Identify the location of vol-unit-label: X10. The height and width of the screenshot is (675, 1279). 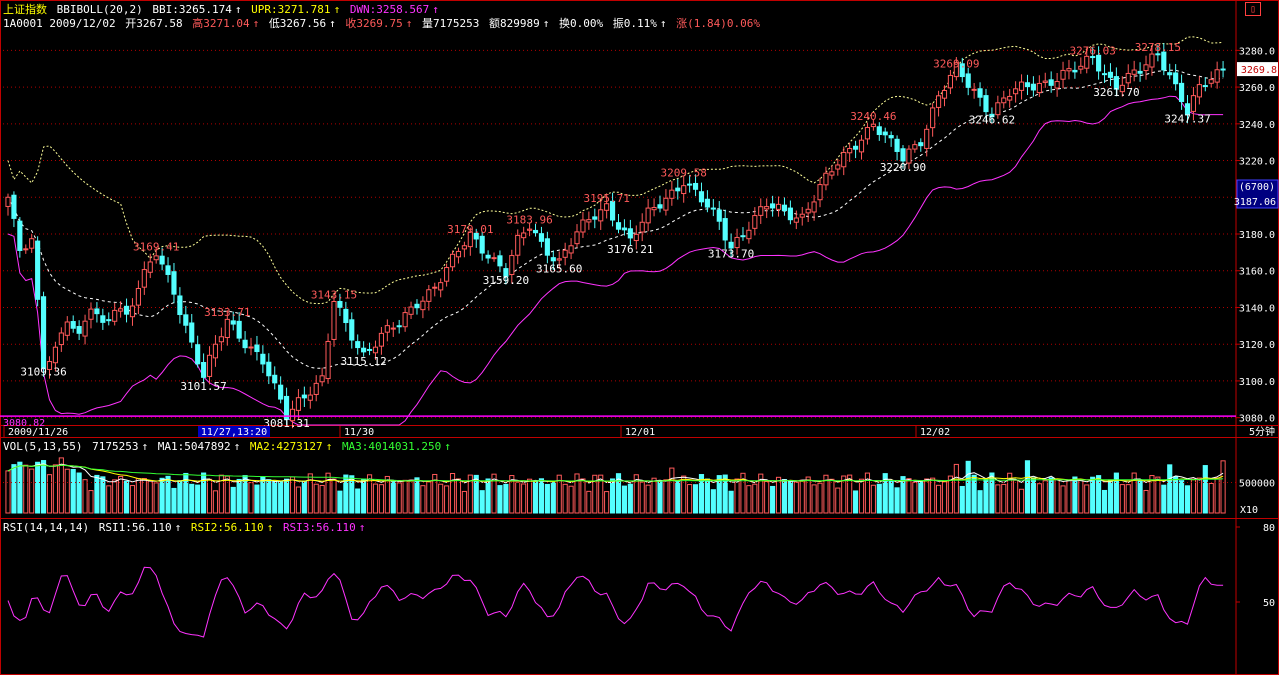
(1249, 510).